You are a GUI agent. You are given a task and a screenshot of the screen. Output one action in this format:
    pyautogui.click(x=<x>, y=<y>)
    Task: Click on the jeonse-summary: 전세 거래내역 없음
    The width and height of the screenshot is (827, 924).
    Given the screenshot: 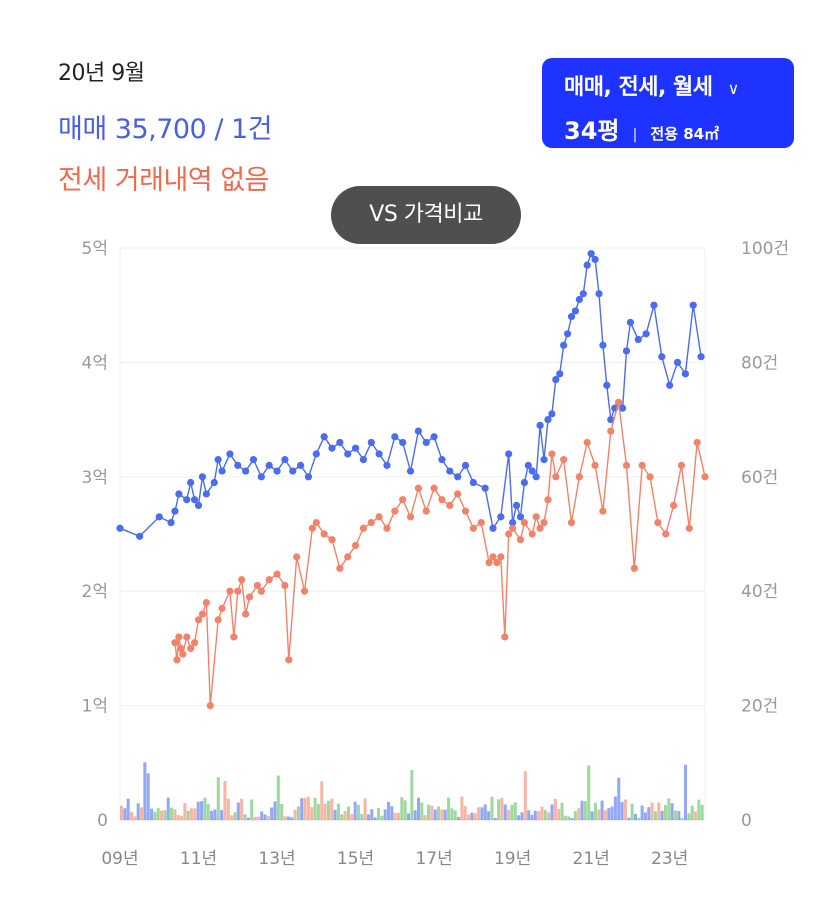 What is the action you would take?
    pyautogui.click(x=163, y=180)
    